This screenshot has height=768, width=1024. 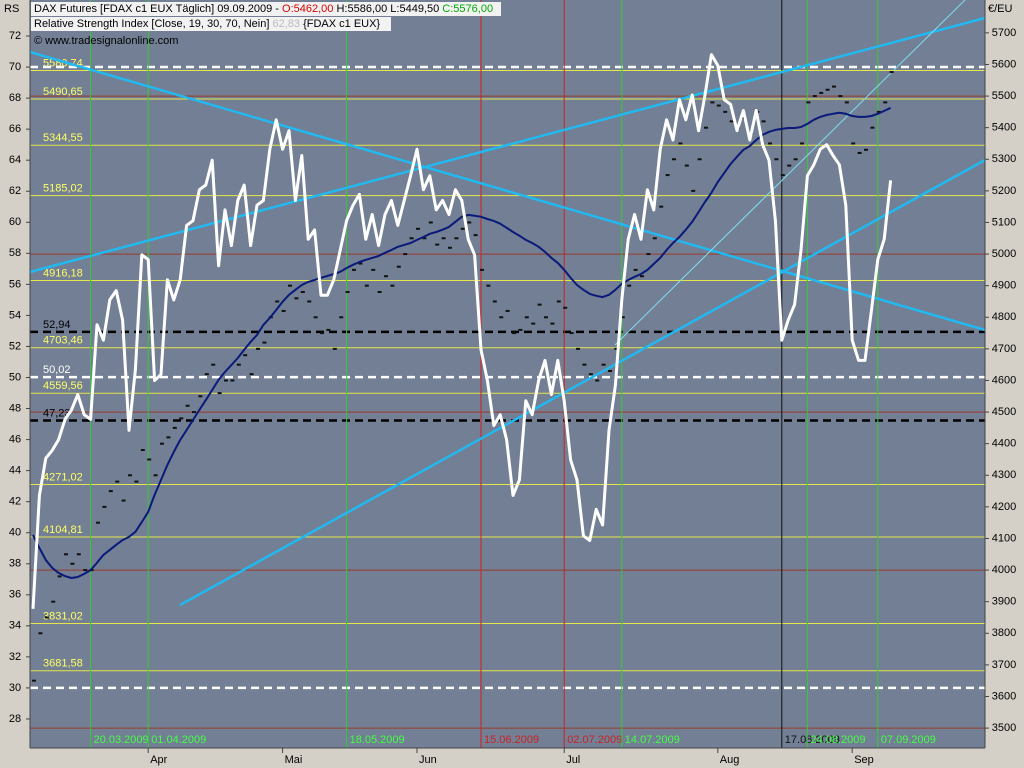 I want to click on low: L:5449,50, so click(x=414, y=9).